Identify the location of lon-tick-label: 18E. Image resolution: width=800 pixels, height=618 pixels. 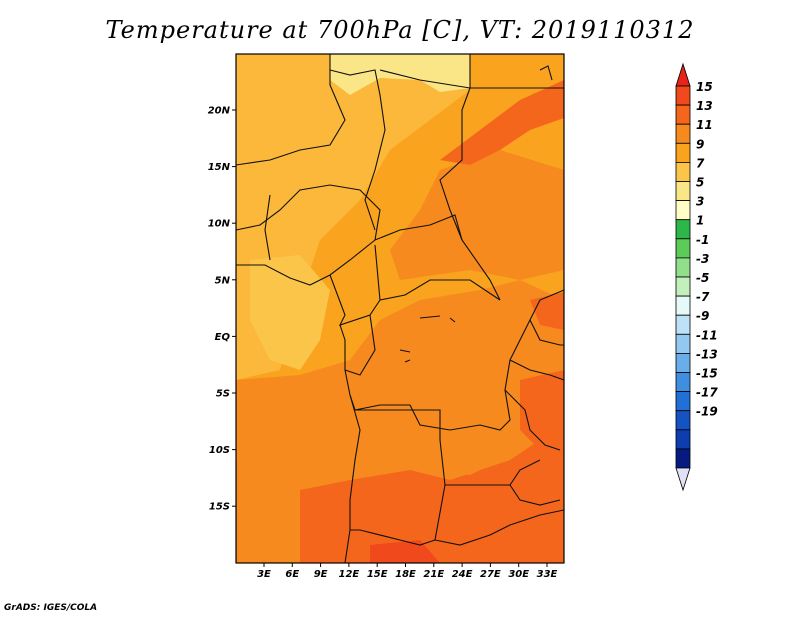
(405, 574).